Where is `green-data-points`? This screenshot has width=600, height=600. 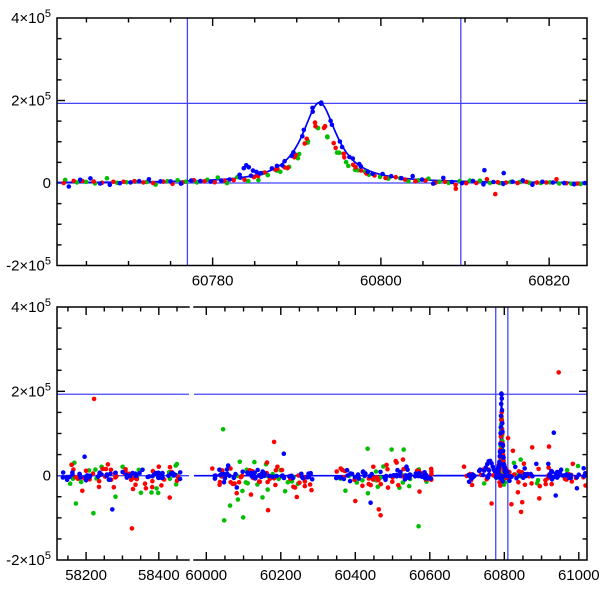
green-data-points is located at coordinates (322, 156).